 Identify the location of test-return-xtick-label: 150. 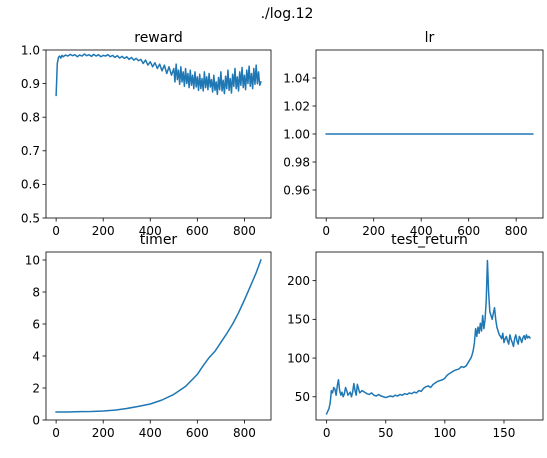
(504, 433).